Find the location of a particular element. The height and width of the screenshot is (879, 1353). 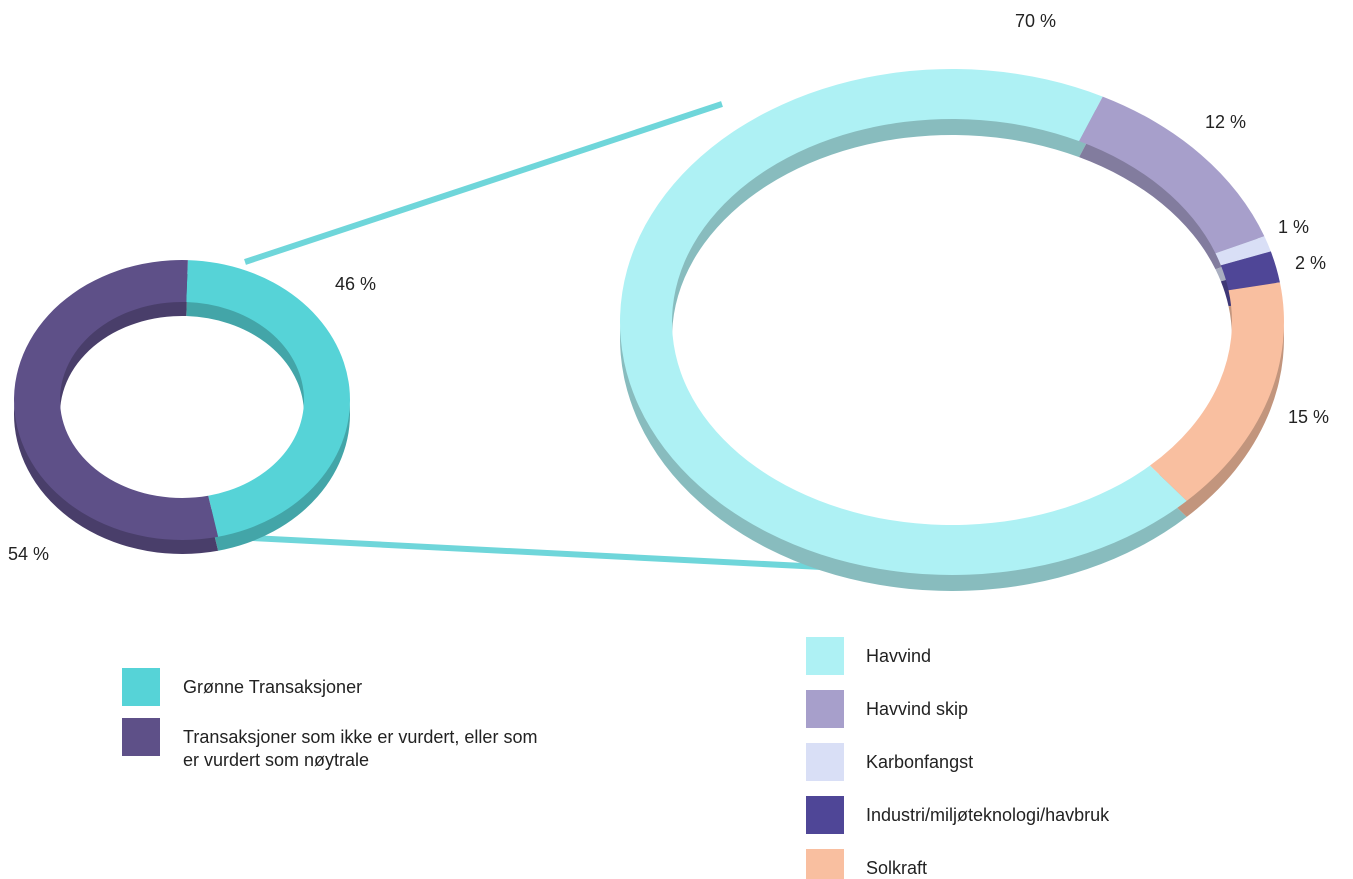

legend-label: Solkraft is located at coordinates (897, 868).